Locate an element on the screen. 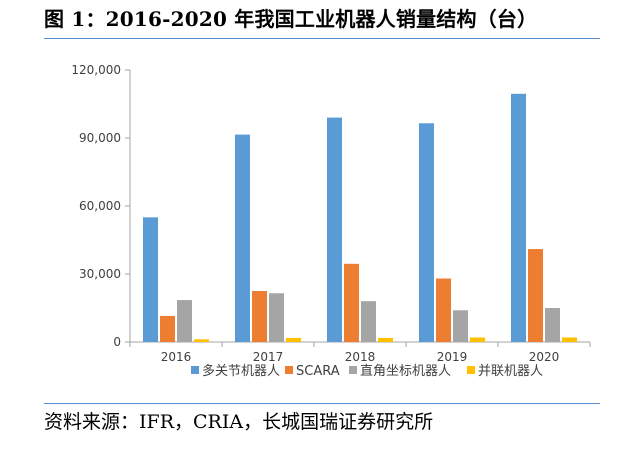 The width and height of the screenshot is (622, 460). bar-2020-s1 is located at coordinates (518, 217).